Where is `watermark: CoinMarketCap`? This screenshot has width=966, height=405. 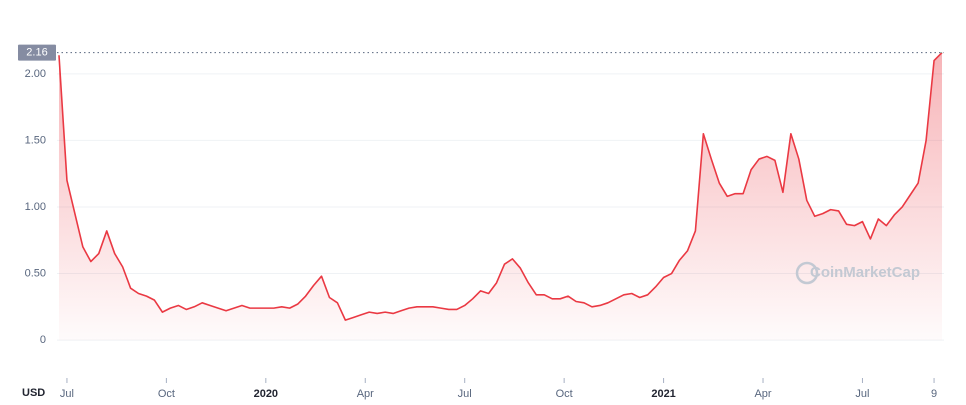
watermark: CoinMarketCap is located at coordinates (865, 272).